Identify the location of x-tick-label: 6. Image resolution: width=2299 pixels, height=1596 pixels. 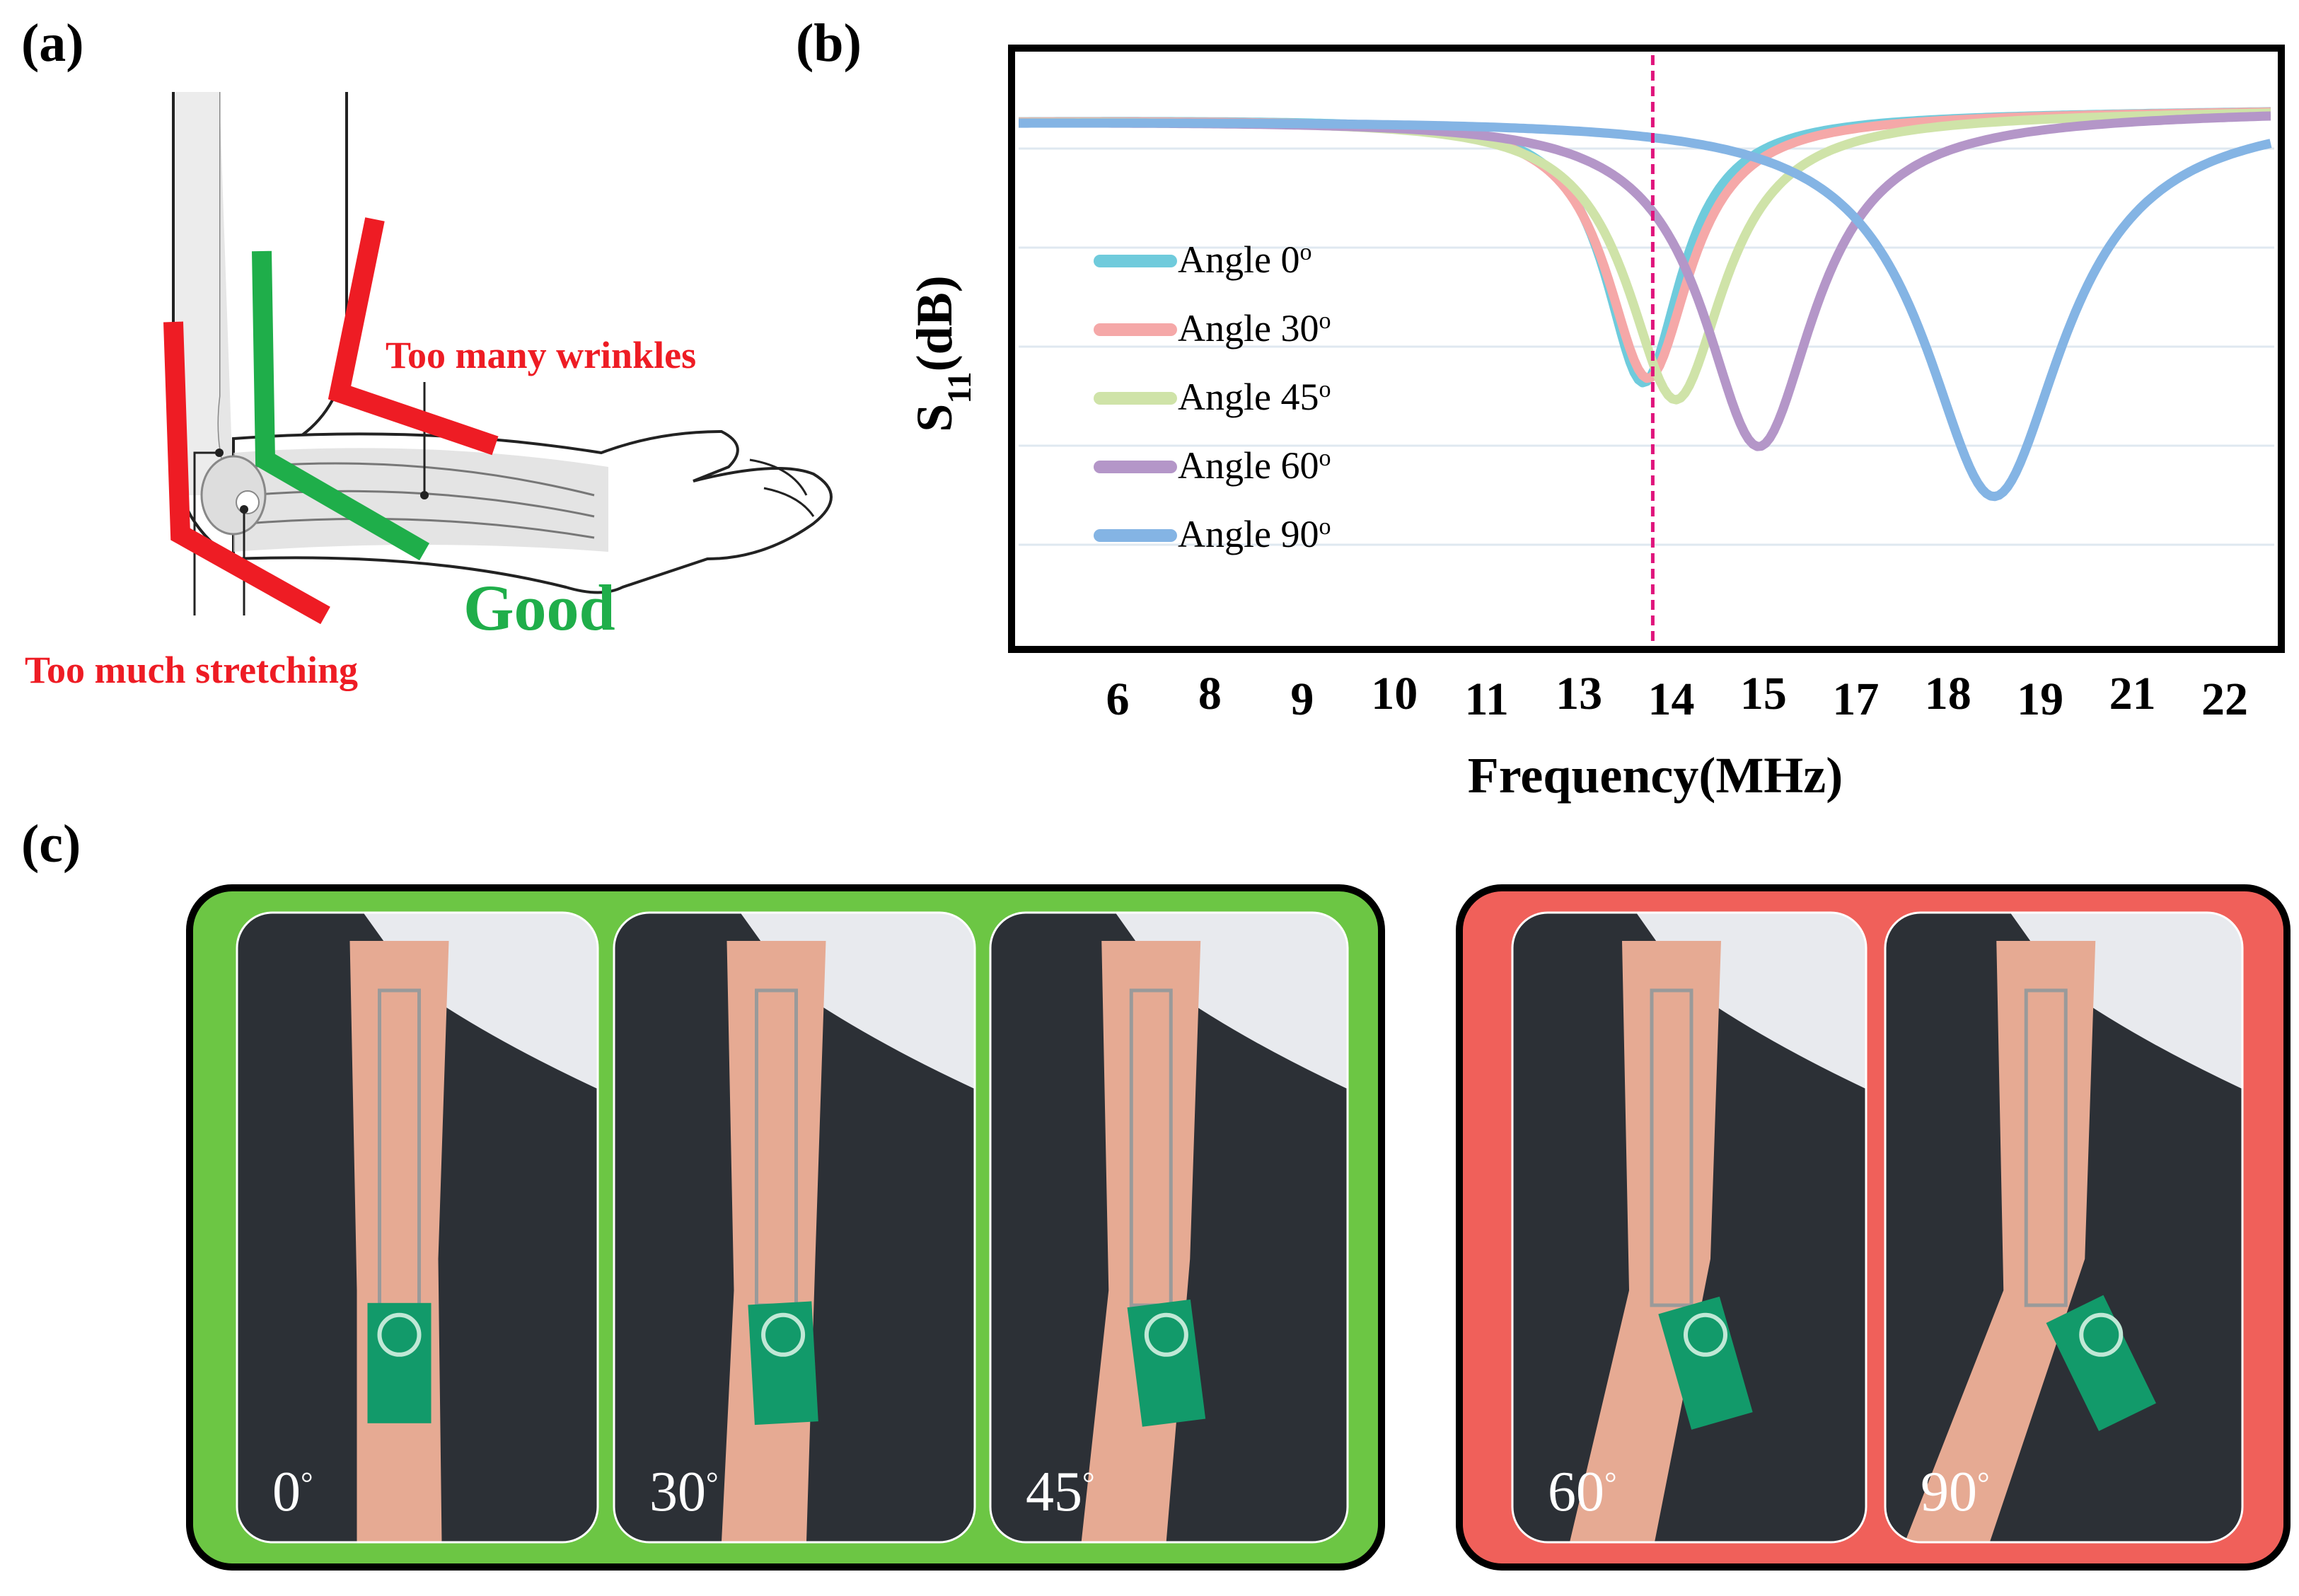
(1118, 699).